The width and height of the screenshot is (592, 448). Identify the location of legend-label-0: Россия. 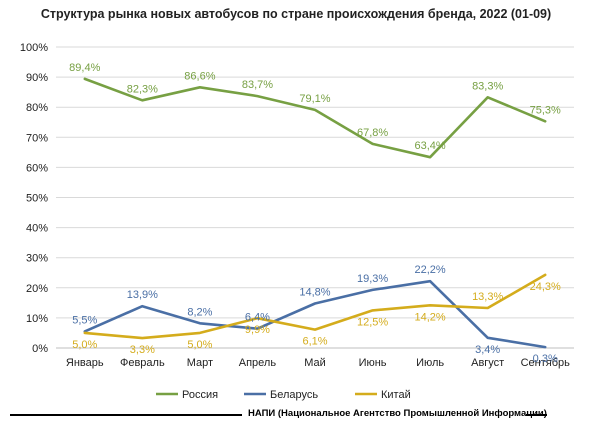
(200, 395).